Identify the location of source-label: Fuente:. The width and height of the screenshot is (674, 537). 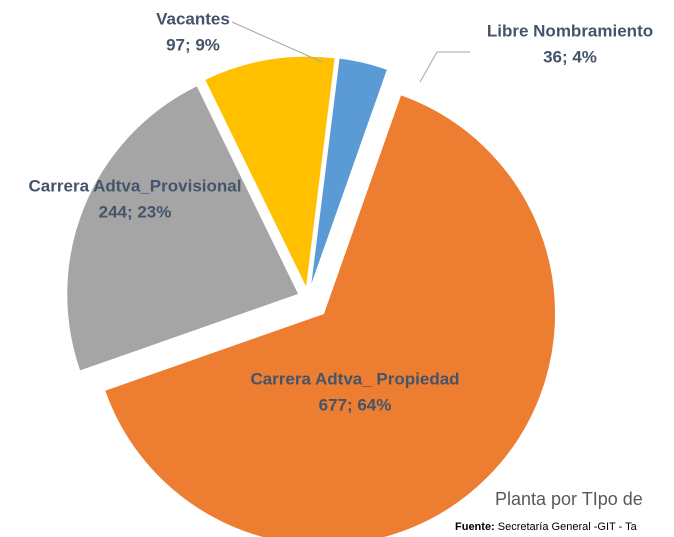
(475, 527).